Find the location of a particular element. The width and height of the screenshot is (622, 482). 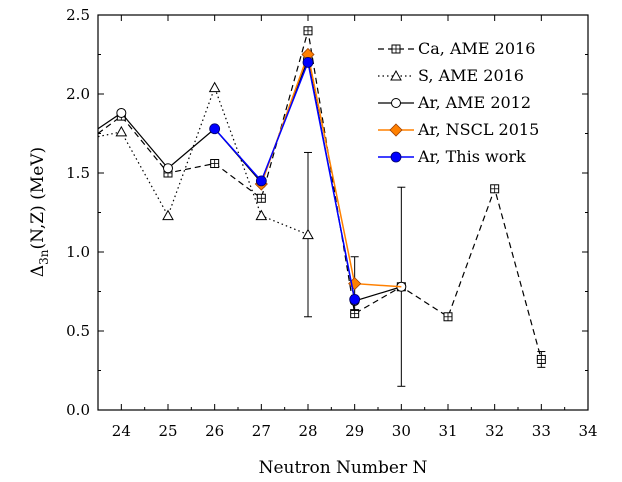

y-axis-title-main: Δ is located at coordinates (38, 271).